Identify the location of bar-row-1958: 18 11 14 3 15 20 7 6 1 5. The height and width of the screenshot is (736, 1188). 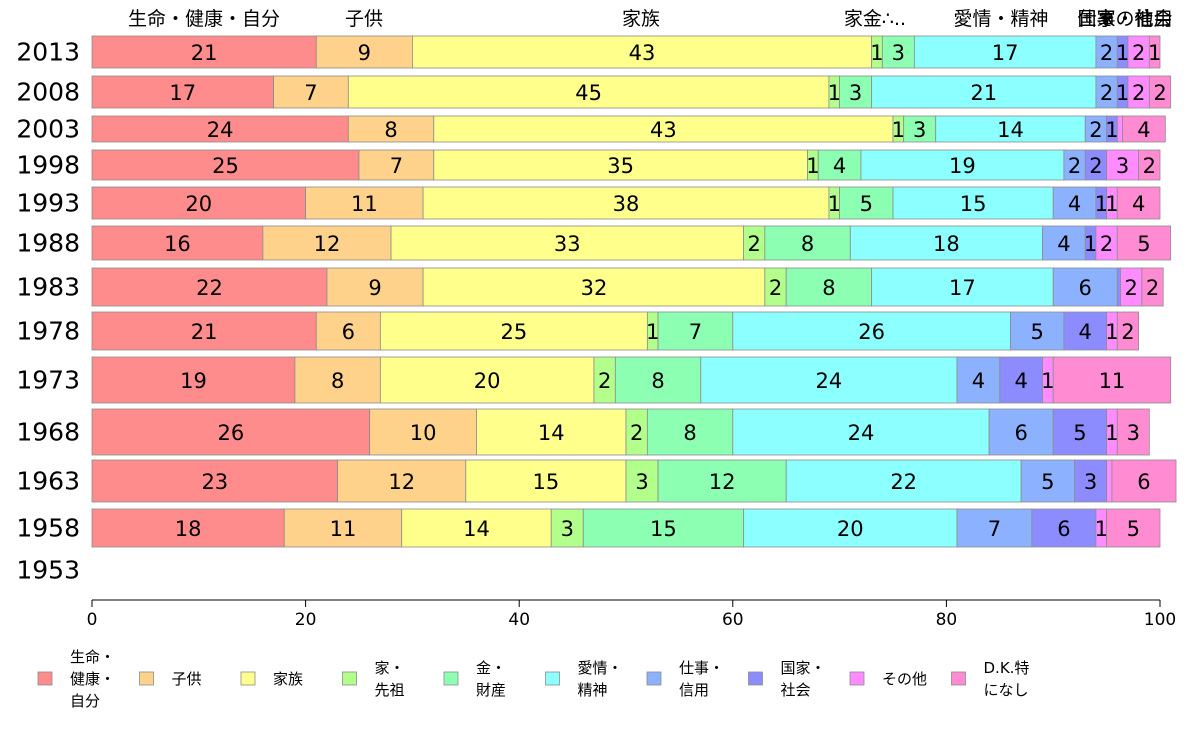
(626, 528).